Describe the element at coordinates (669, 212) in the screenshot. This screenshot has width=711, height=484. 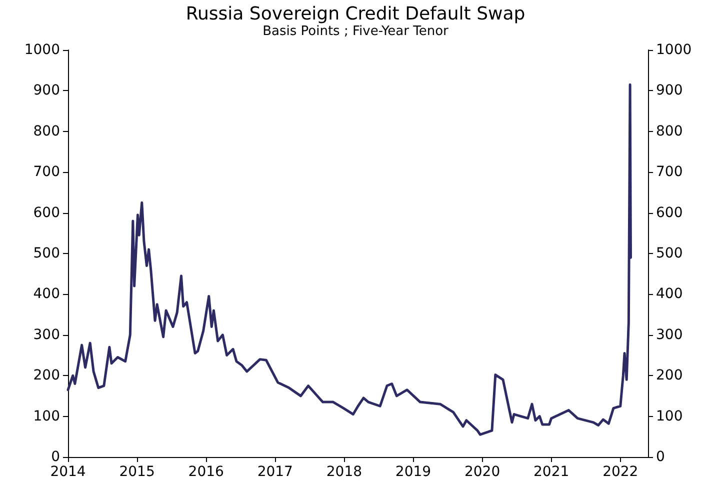
I see `y2-tick-label: 600` at that location.